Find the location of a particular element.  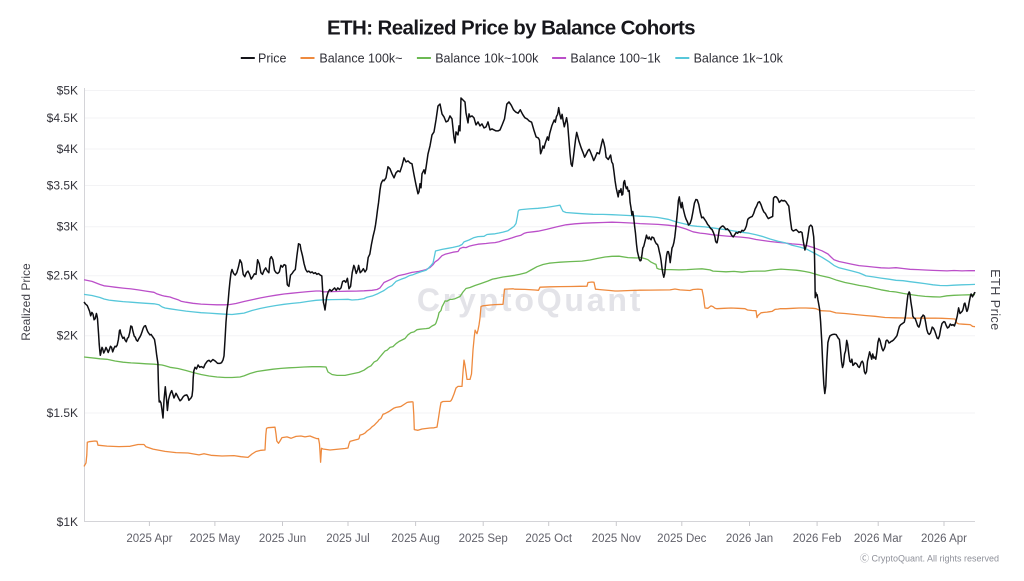

svg-text: $1.5K is located at coordinates (62, 413).